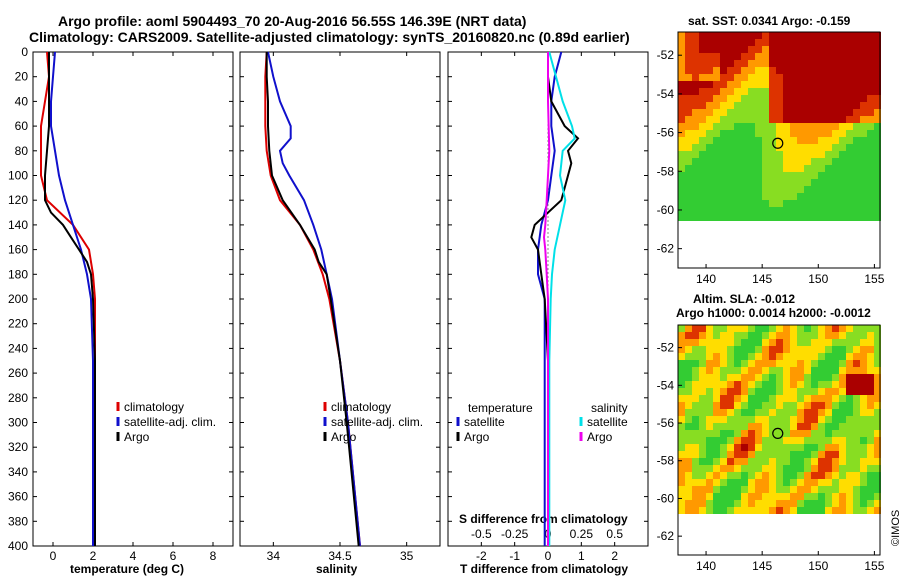 This screenshot has width=900, height=580. Describe the element at coordinates (779, 419) in the screenshot. I see `sla-map` at that location.